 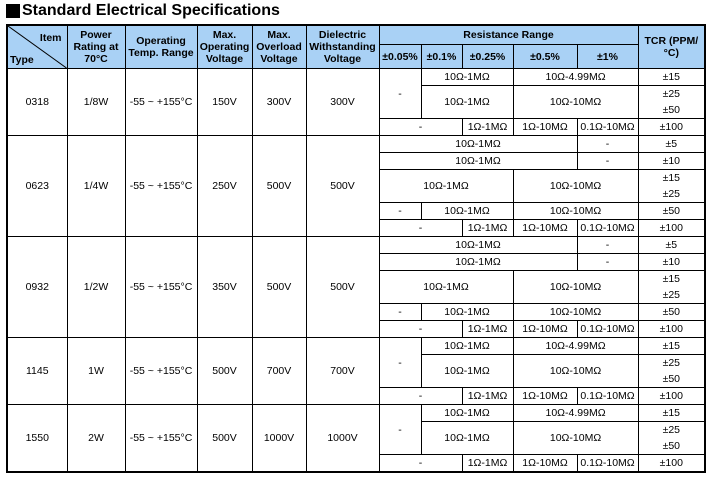 I want to click on cell-max-ol: 700V, so click(x=279, y=371).